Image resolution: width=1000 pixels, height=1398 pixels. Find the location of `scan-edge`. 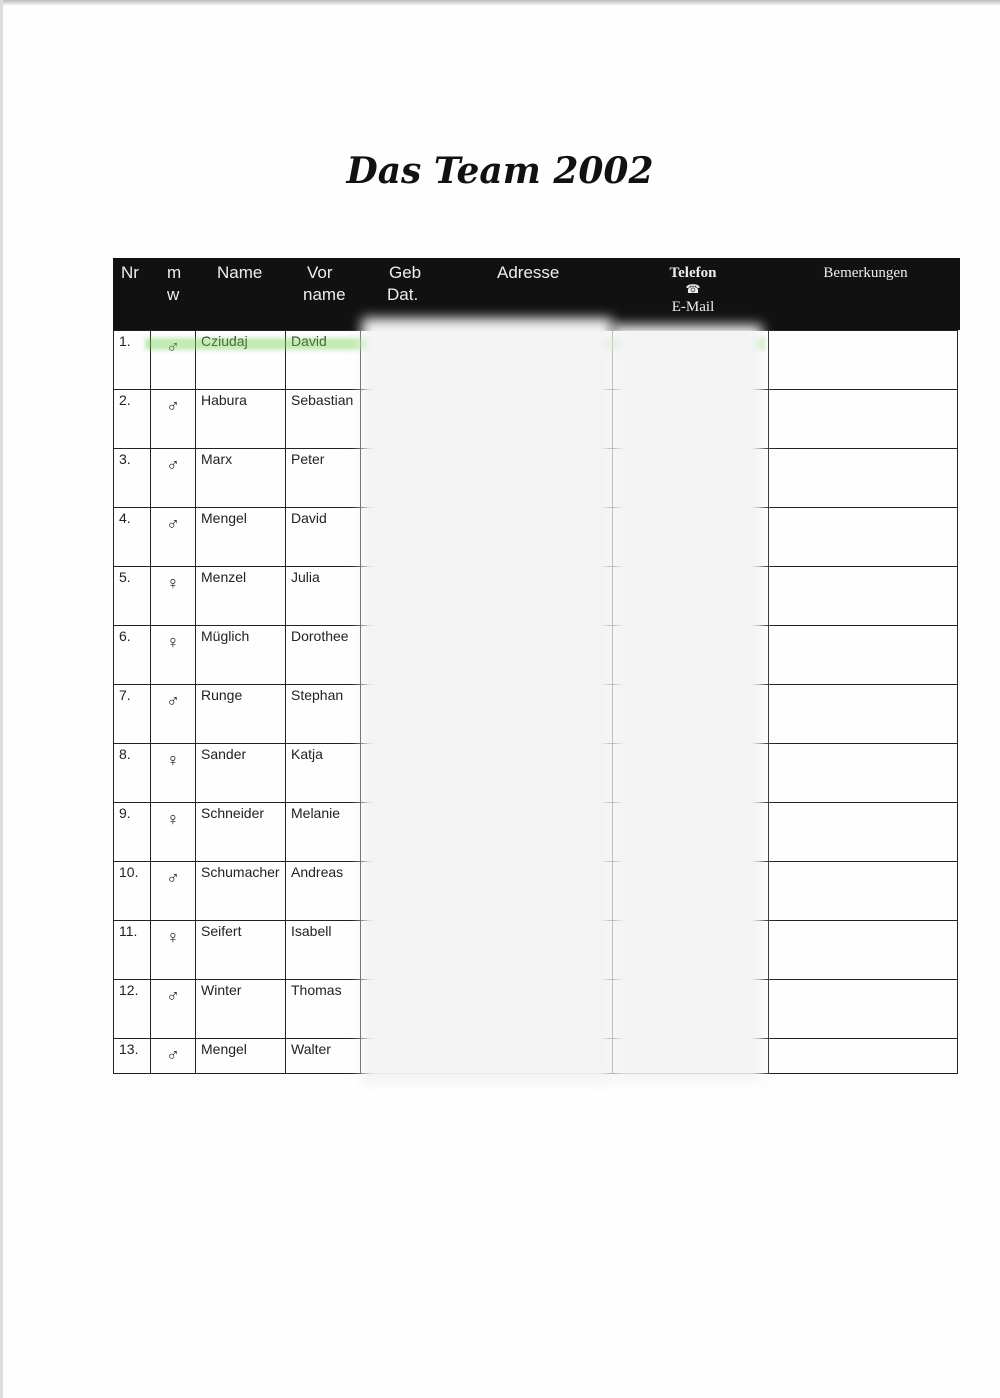

scan-edge is located at coordinates (500, 3).